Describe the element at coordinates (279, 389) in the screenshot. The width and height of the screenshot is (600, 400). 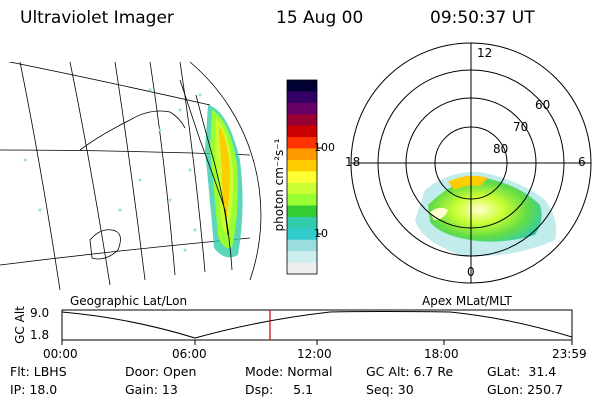
I see `status-dsp: Dsp: 5.1` at that location.